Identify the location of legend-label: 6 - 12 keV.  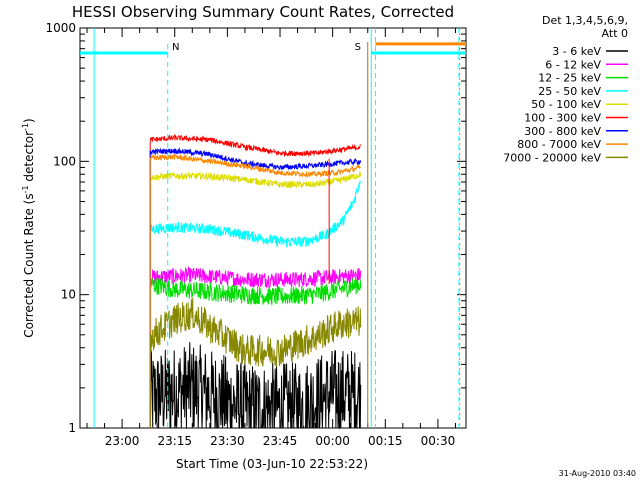
(573, 64).